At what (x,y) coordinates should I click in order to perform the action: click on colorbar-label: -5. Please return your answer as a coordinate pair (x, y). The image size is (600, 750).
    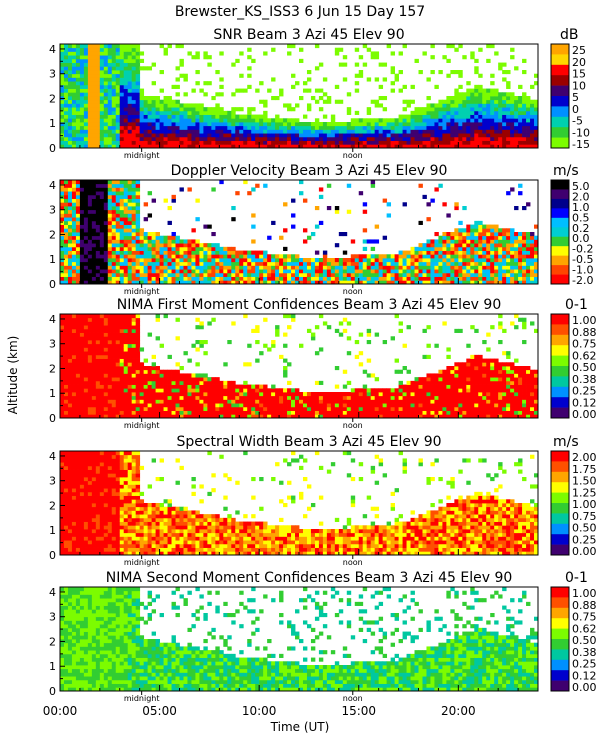
    Looking at the image, I should click on (577, 121).